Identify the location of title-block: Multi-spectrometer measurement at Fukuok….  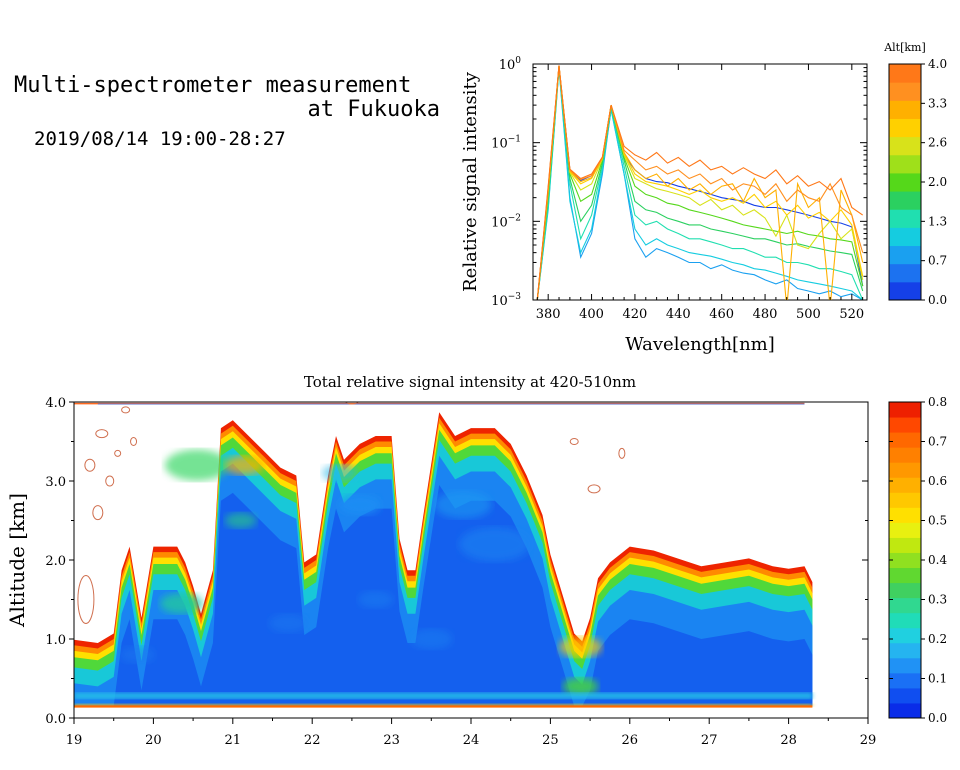
(227, 98).